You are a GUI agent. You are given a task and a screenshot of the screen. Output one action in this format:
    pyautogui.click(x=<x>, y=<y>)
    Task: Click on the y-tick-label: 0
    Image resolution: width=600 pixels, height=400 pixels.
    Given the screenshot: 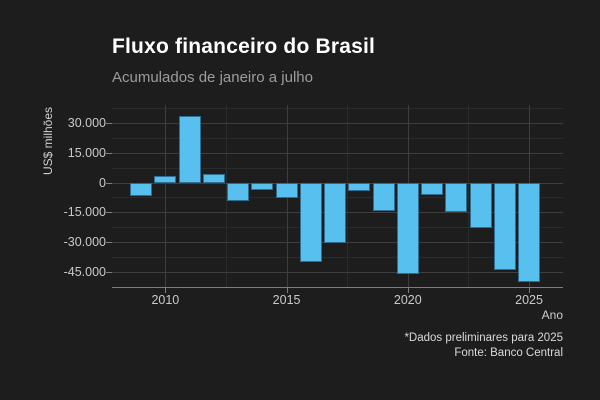 What is the action you would take?
    pyautogui.click(x=102, y=182)
    